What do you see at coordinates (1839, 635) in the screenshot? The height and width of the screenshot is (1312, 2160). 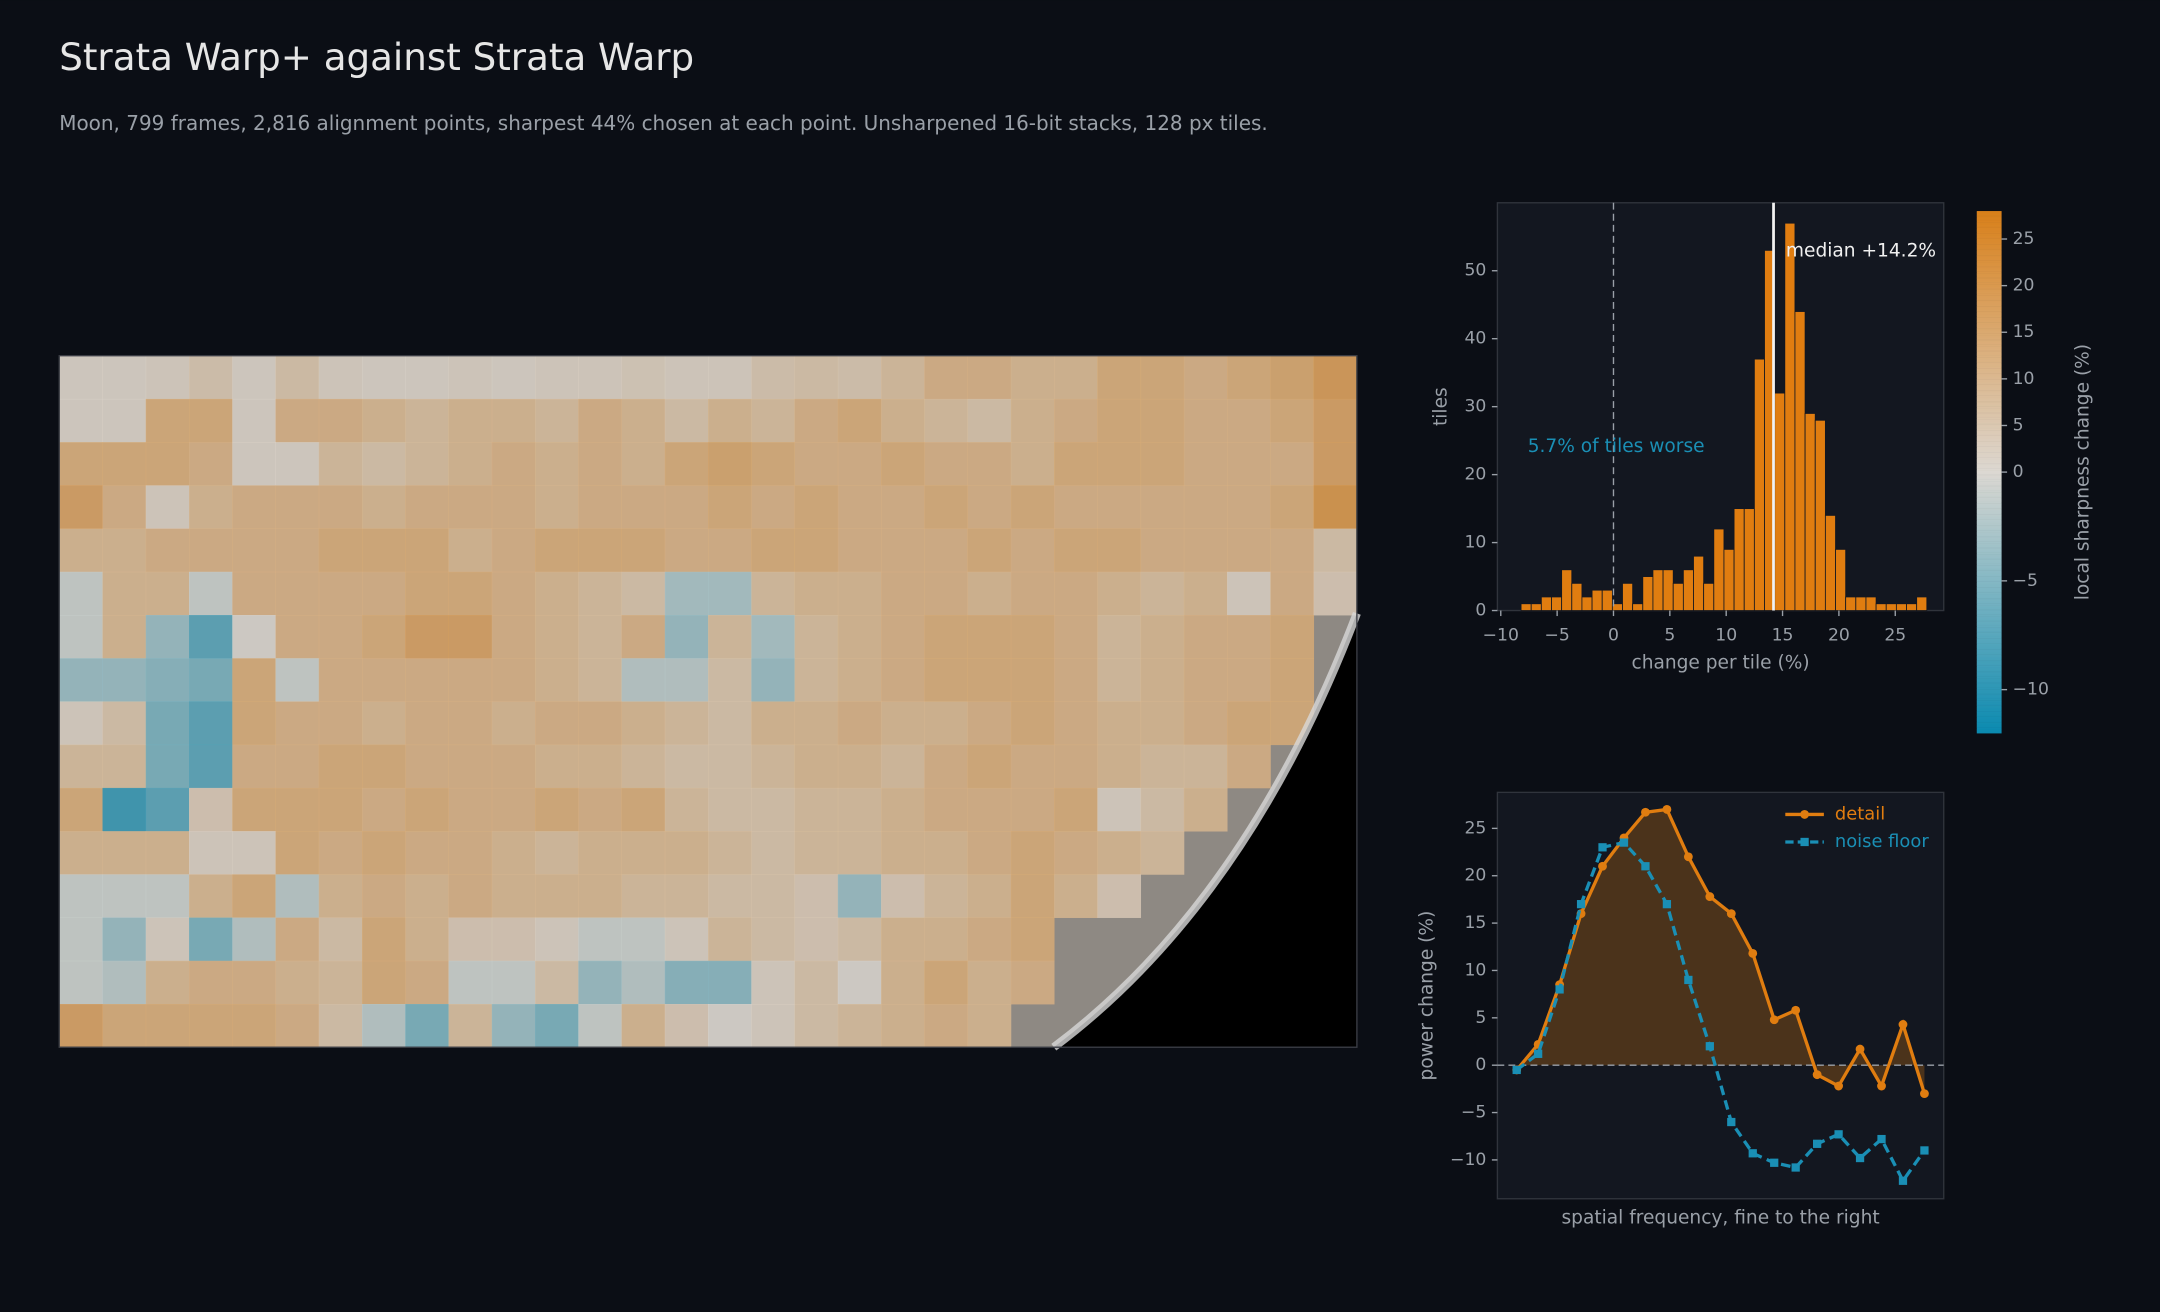 I see `x-tick-label: 20` at bounding box center [1839, 635].